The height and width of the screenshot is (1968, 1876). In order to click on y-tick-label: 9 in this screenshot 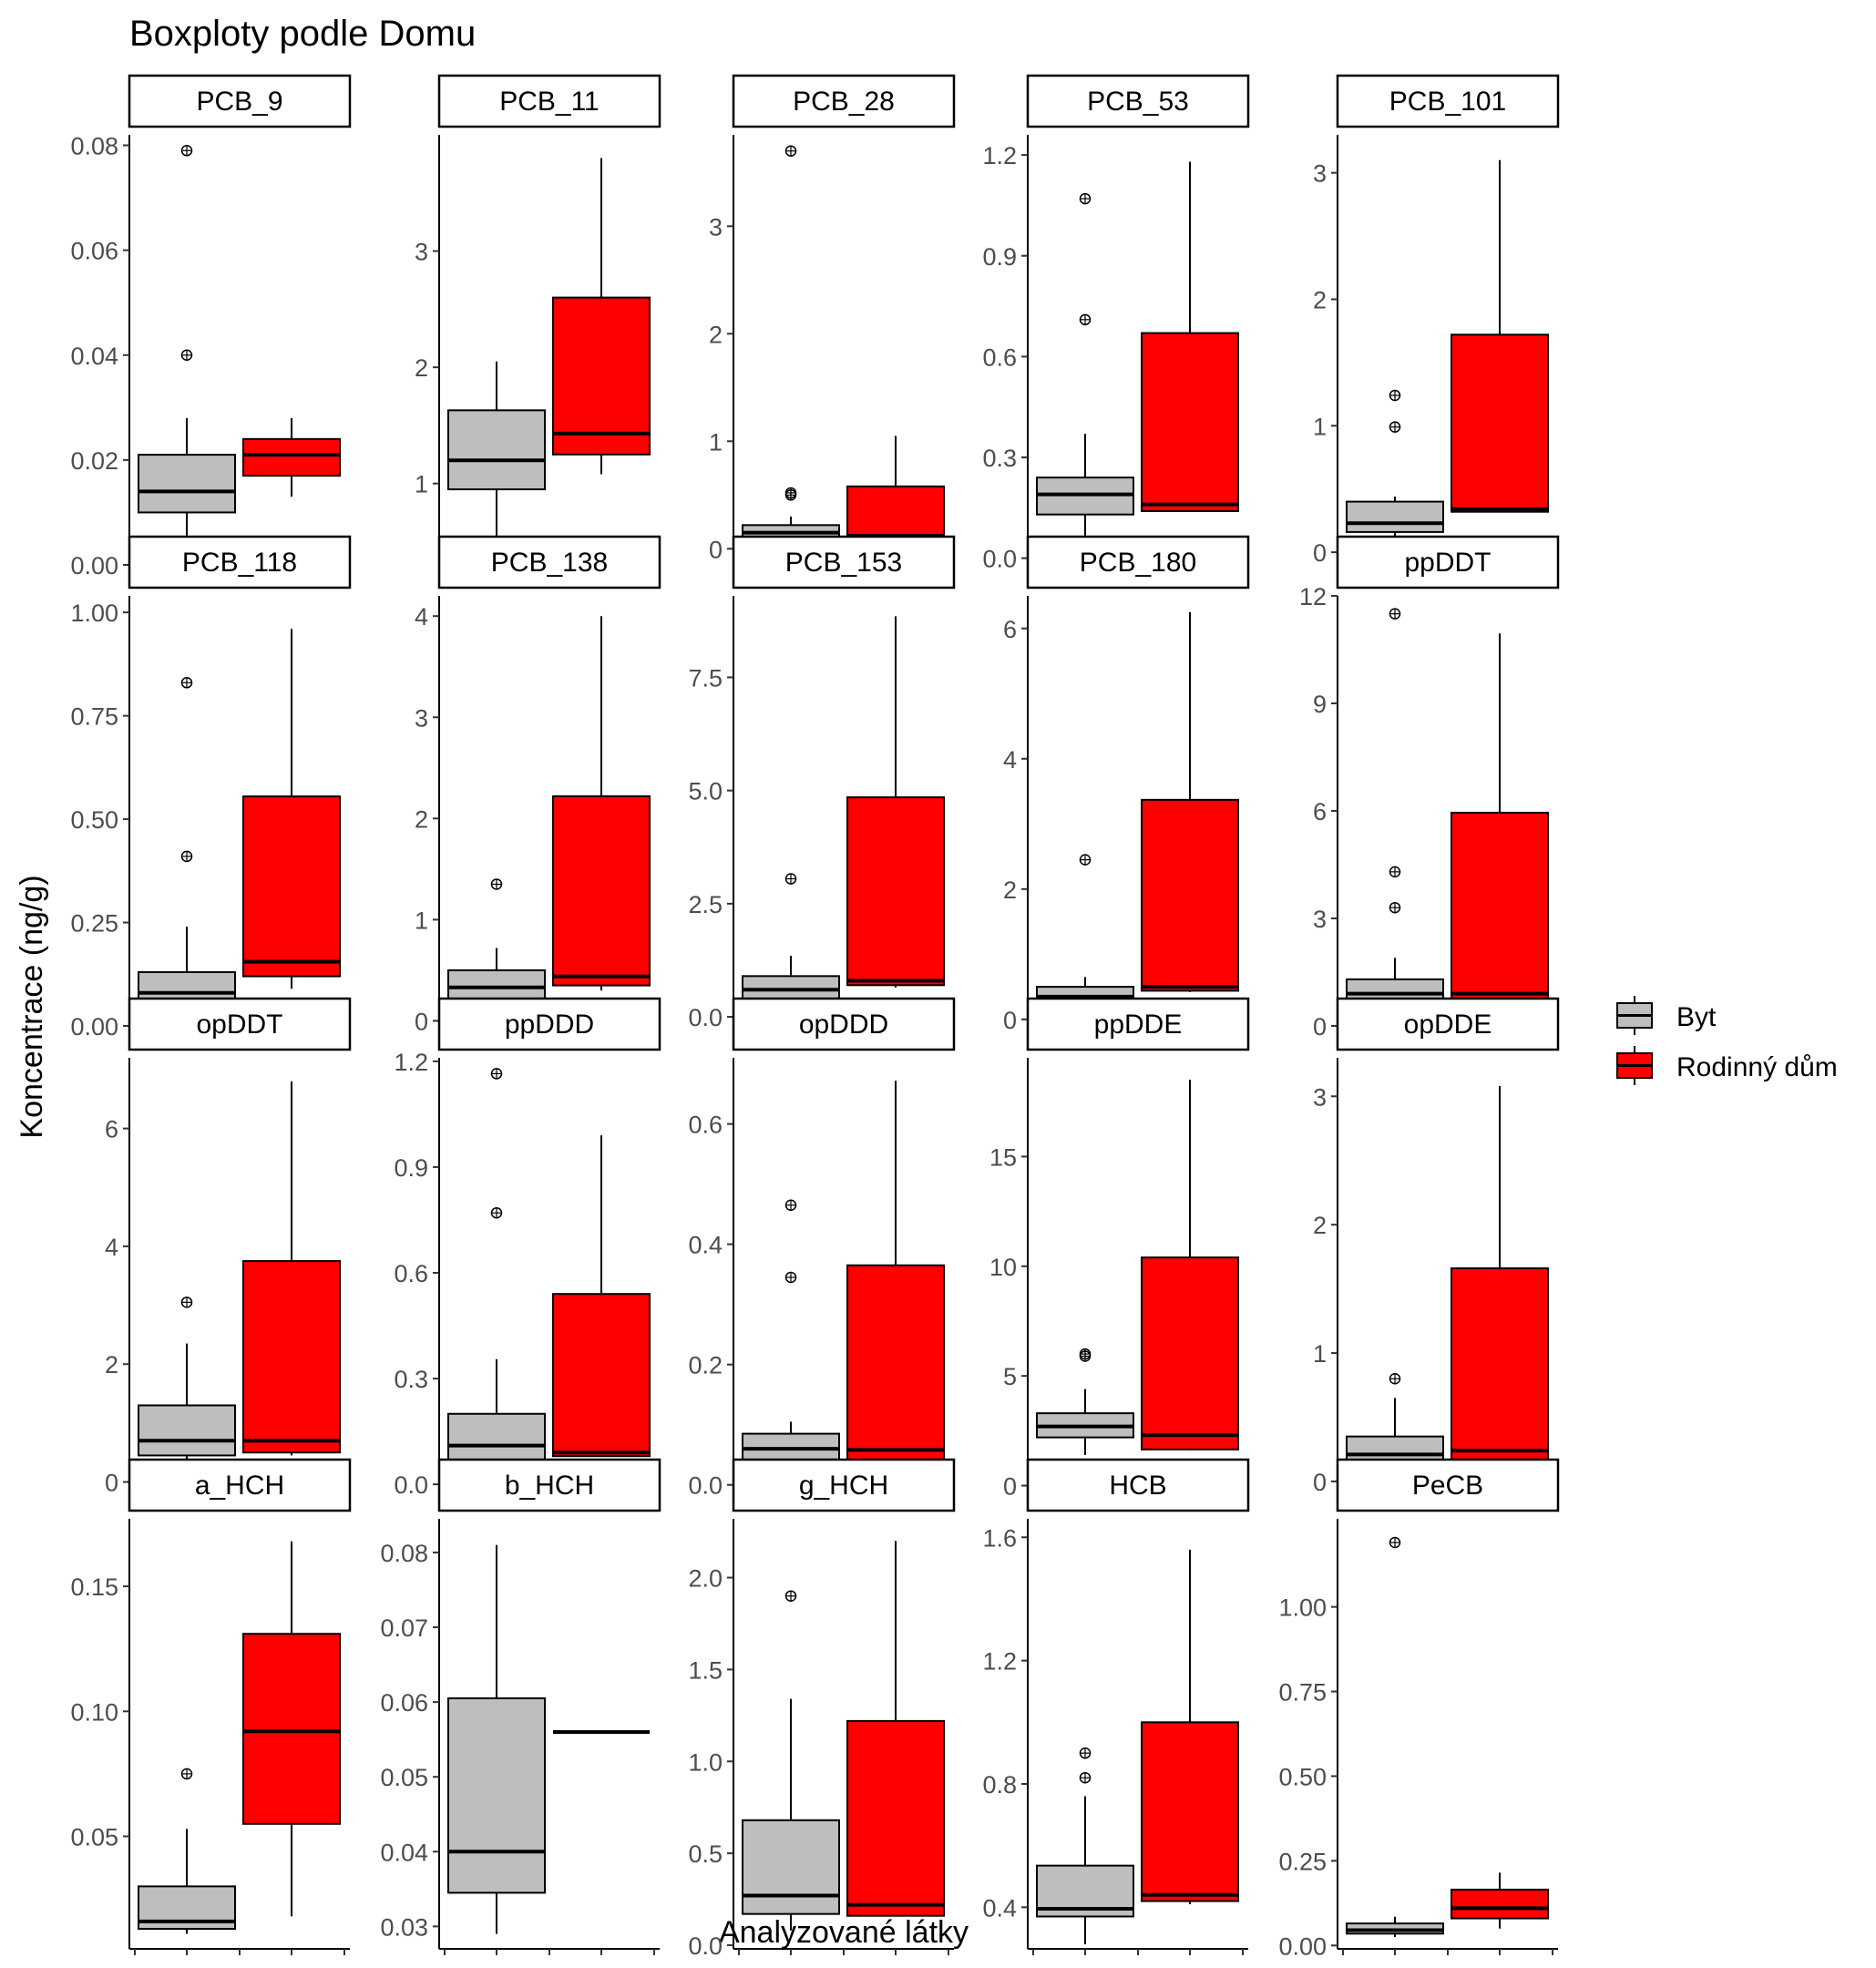, I will do `click(1320, 704)`.